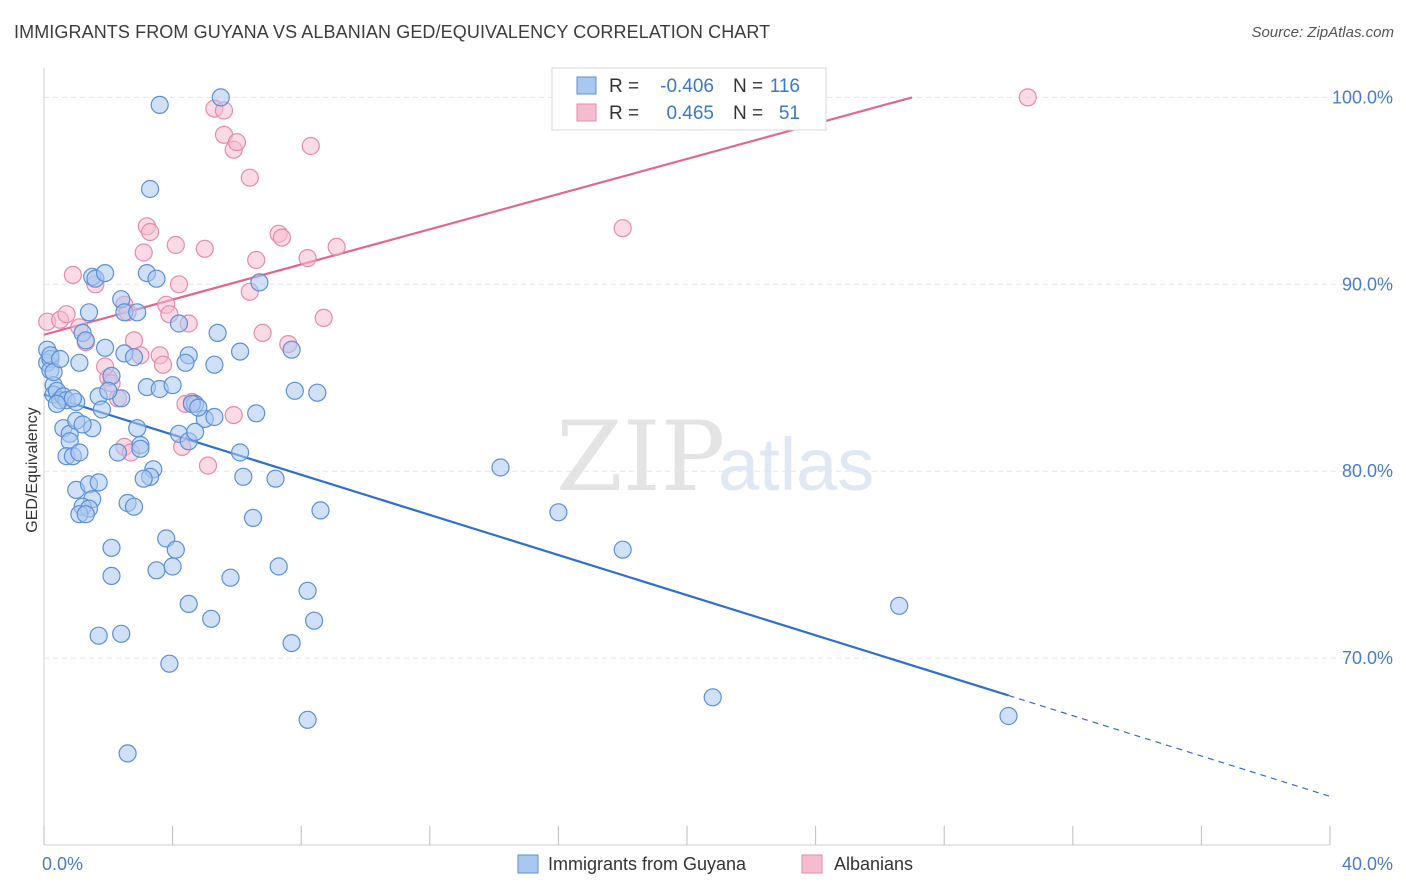  What do you see at coordinates (789, 113) in the screenshot?
I see `legend-n-value-albanian: 51` at bounding box center [789, 113].